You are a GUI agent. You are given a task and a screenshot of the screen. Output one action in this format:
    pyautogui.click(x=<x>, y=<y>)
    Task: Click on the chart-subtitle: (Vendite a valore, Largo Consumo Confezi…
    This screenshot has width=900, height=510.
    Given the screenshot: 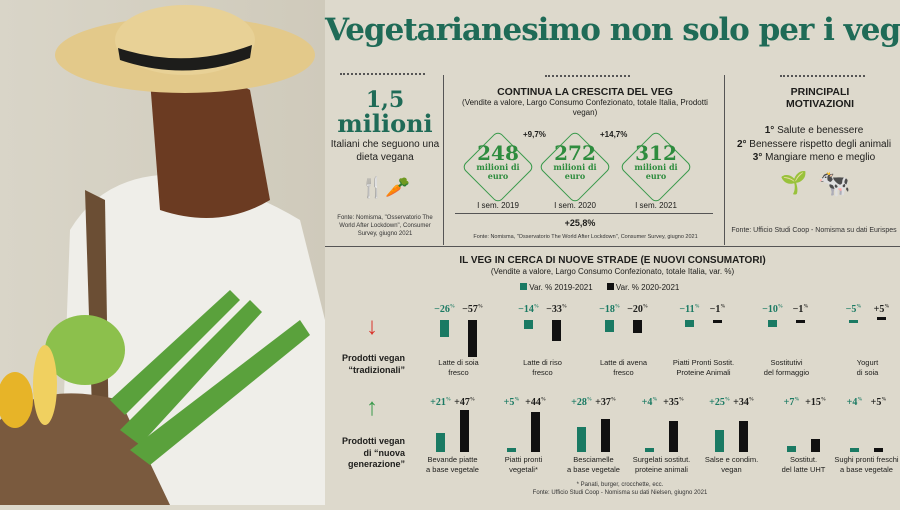 What is the action you would take?
    pyautogui.click(x=612, y=271)
    